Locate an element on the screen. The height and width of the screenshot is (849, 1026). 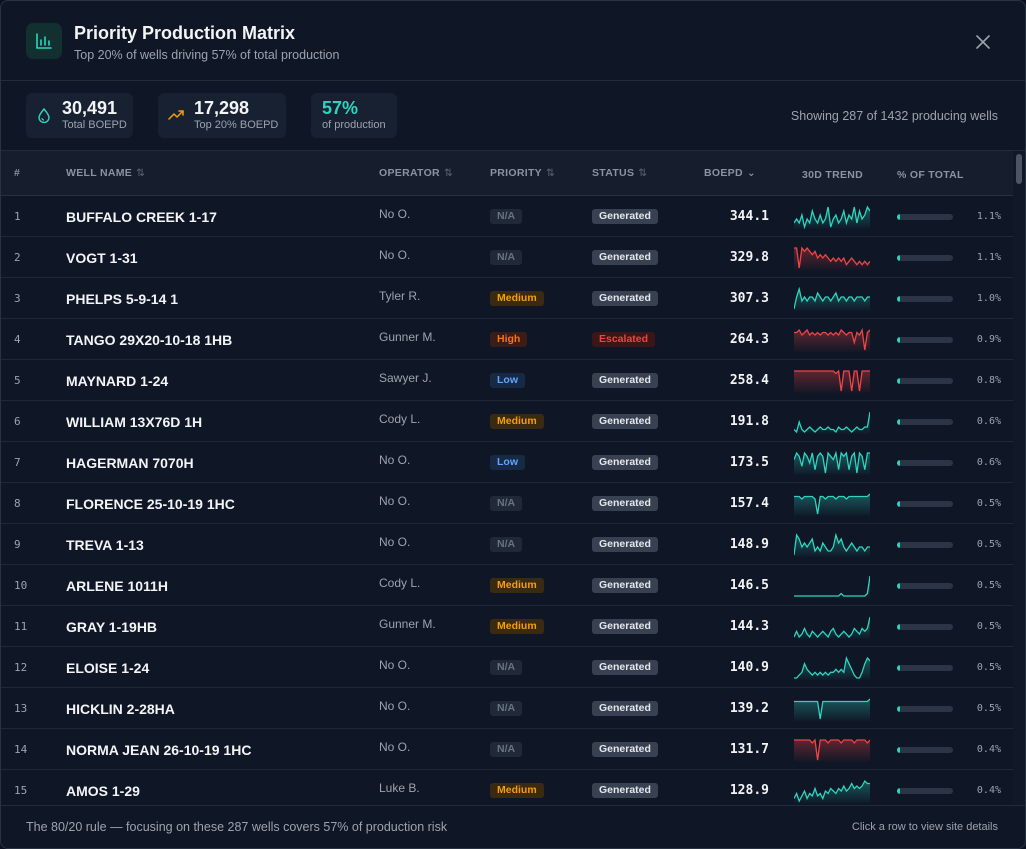
row-index: 2 is located at coordinates (17, 257).